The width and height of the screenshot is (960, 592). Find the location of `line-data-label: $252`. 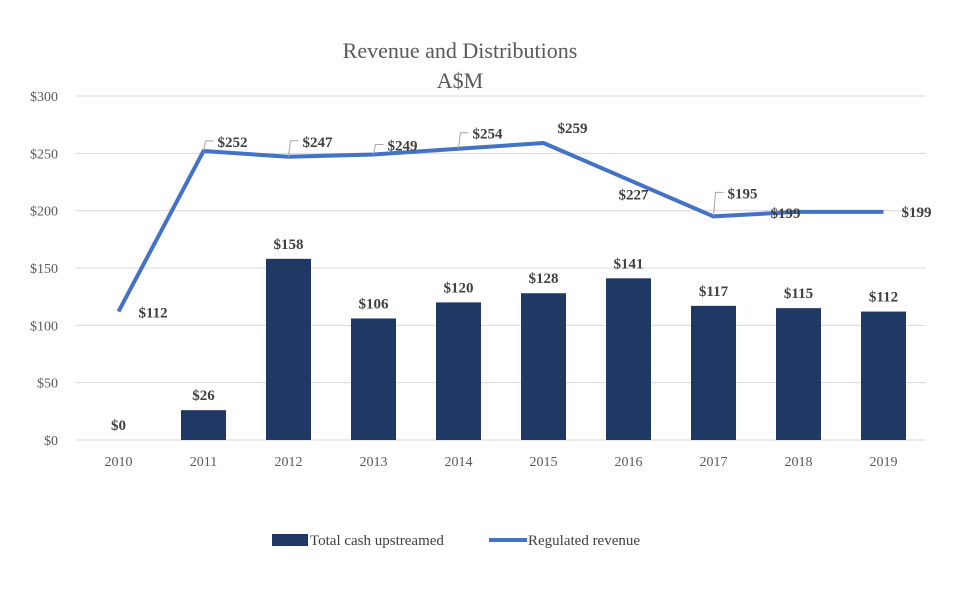

line-data-label: $252 is located at coordinates (233, 143).